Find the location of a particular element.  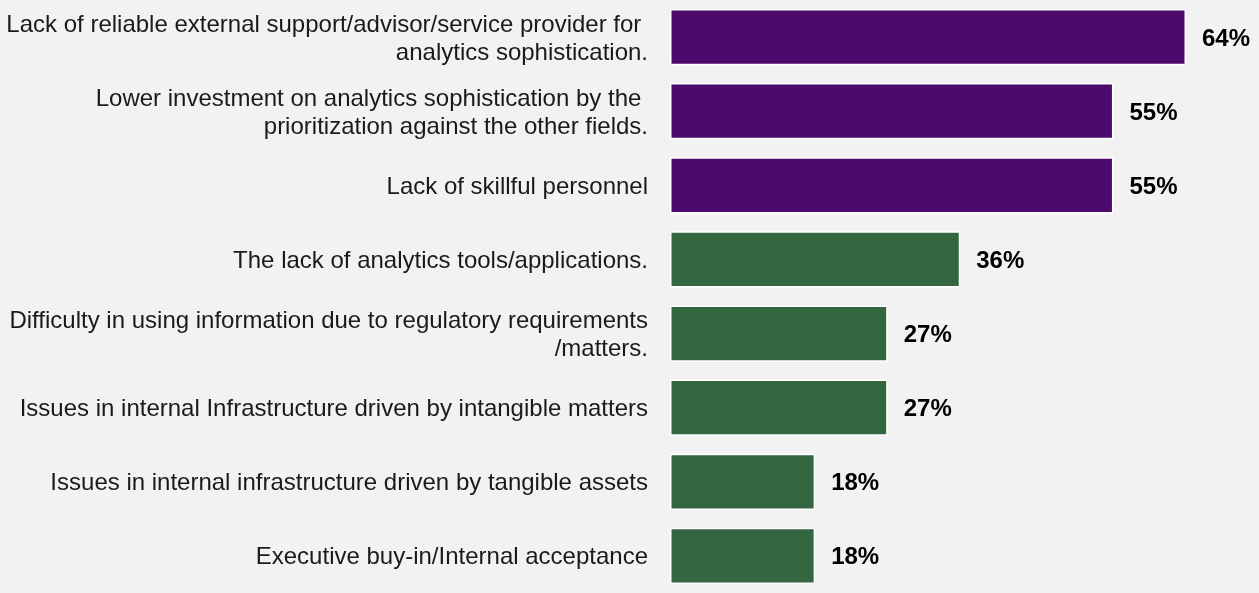

y-tick-label: Executive buy-in/Internal acceptance is located at coordinates (451, 556).